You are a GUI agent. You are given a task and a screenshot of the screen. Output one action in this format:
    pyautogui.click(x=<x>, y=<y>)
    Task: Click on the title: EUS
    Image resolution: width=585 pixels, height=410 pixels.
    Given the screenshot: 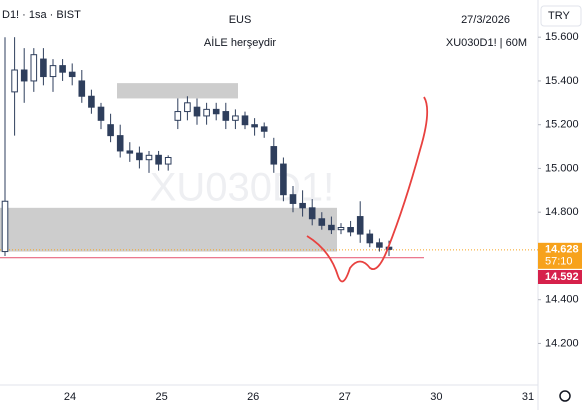 What is the action you would take?
    pyautogui.click(x=240, y=20)
    